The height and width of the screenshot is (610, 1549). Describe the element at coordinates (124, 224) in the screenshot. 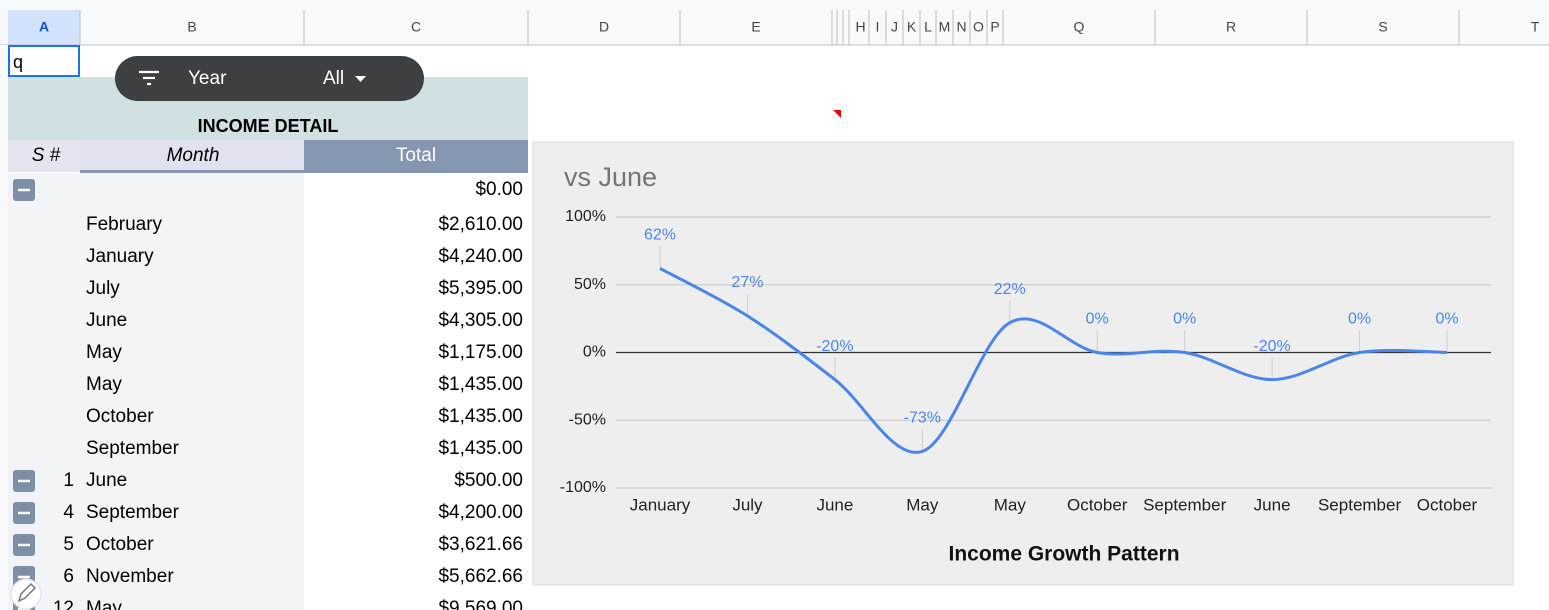

I see `month: February` at that location.